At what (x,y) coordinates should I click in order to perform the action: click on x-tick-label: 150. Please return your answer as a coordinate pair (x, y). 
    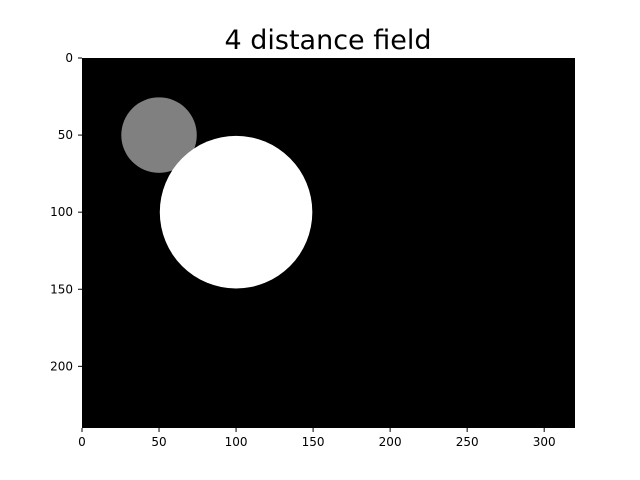
    Looking at the image, I should click on (313, 442).